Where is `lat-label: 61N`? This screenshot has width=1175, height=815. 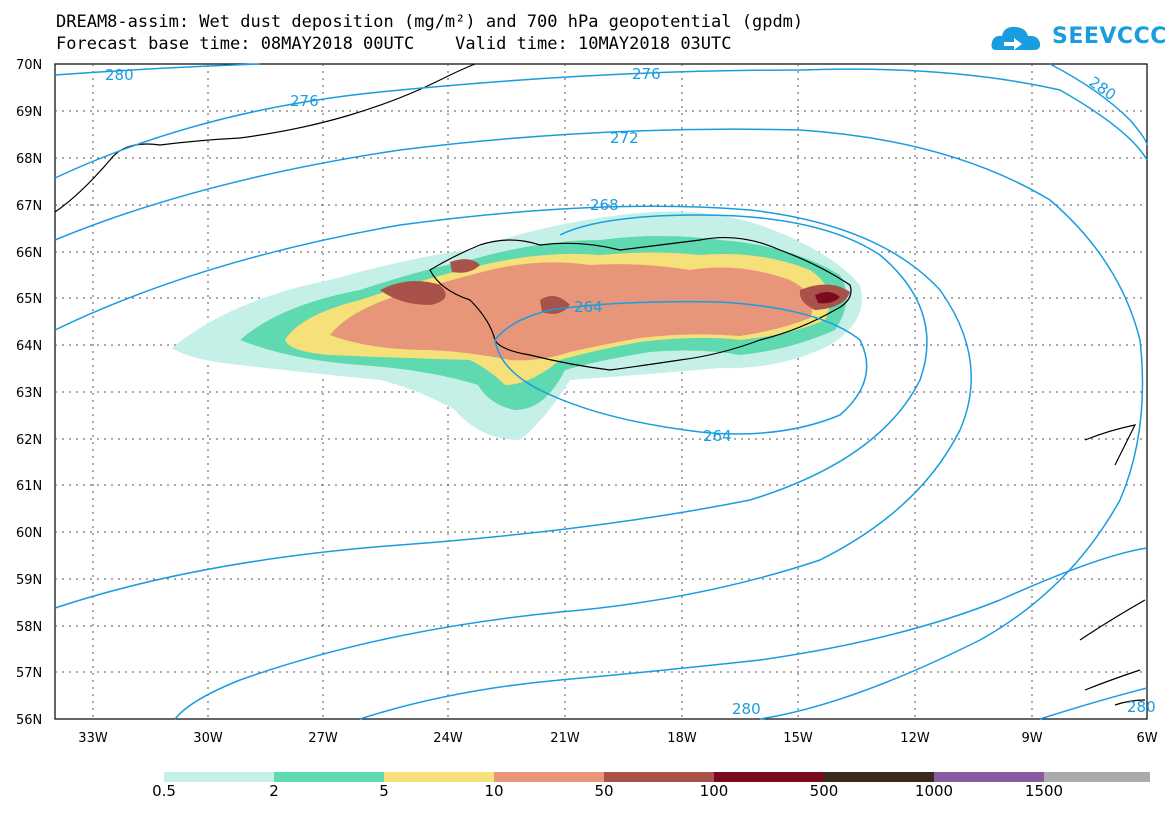 lat-label: 61N is located at coordinates (29, 486).